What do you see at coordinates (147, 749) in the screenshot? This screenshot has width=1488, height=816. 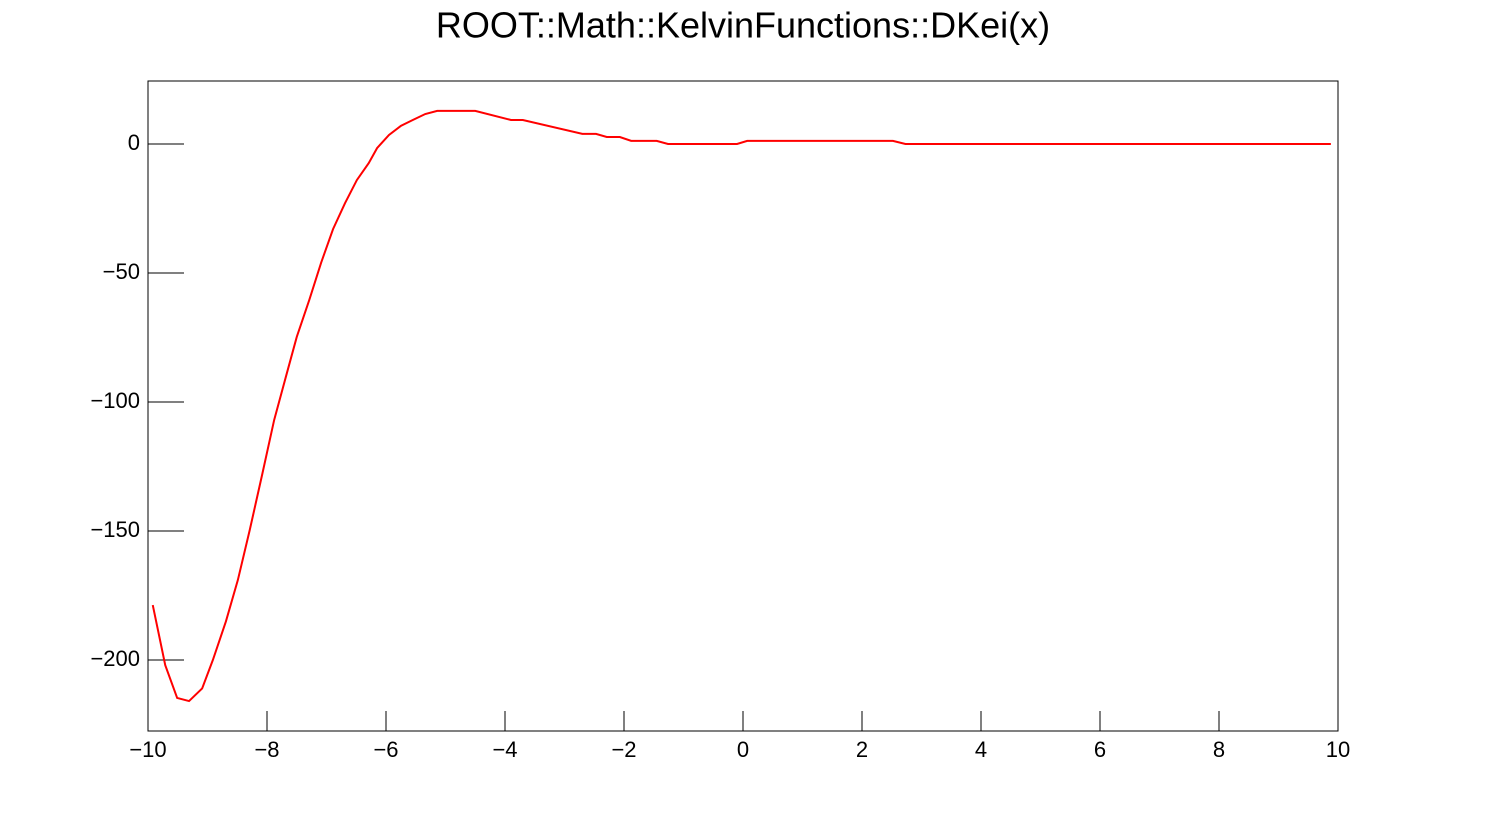 I see `x-tick-label: −10` at bounding box center [147, 749].